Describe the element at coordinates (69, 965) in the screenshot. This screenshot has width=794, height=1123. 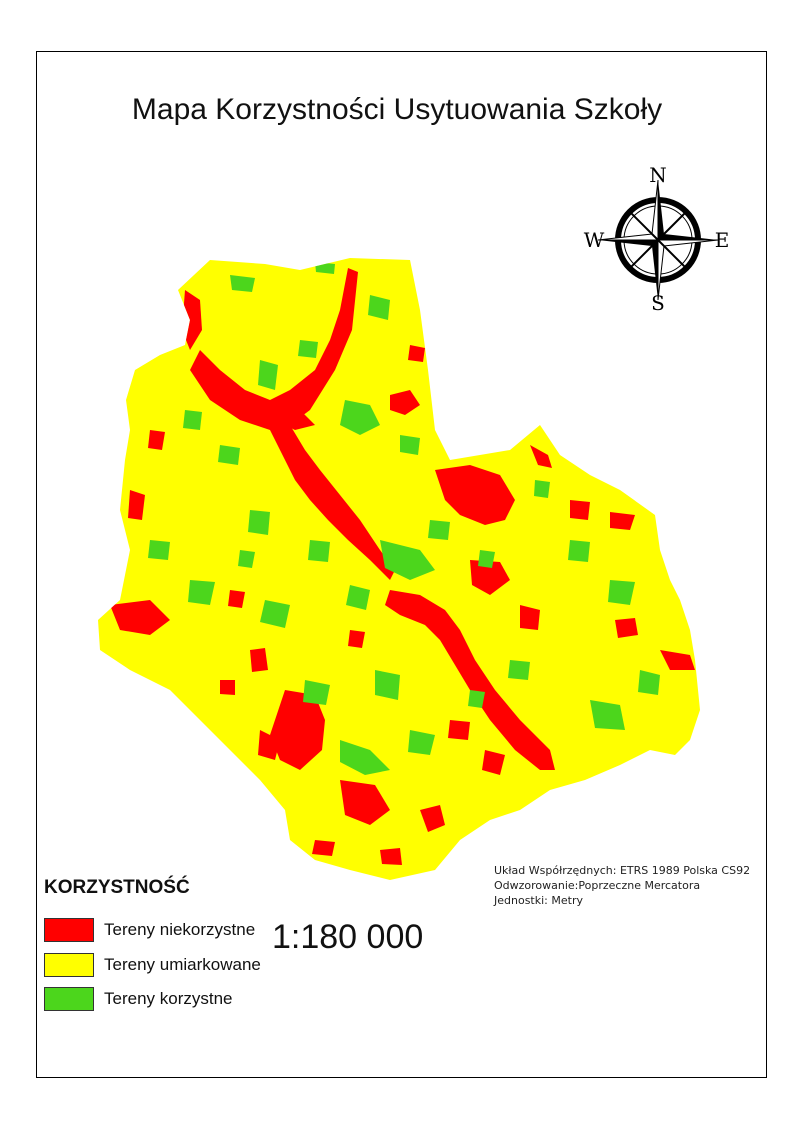
I see `legend-swatch-moderate` at that location.